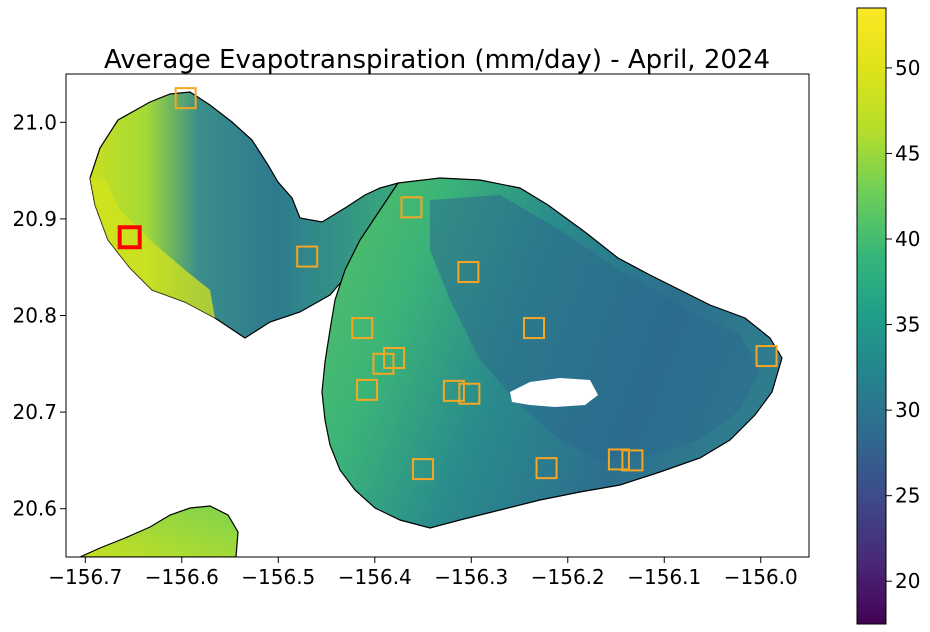 This screenshot has height=632, width=930. I want to click on colorbar, so click(871, 316).